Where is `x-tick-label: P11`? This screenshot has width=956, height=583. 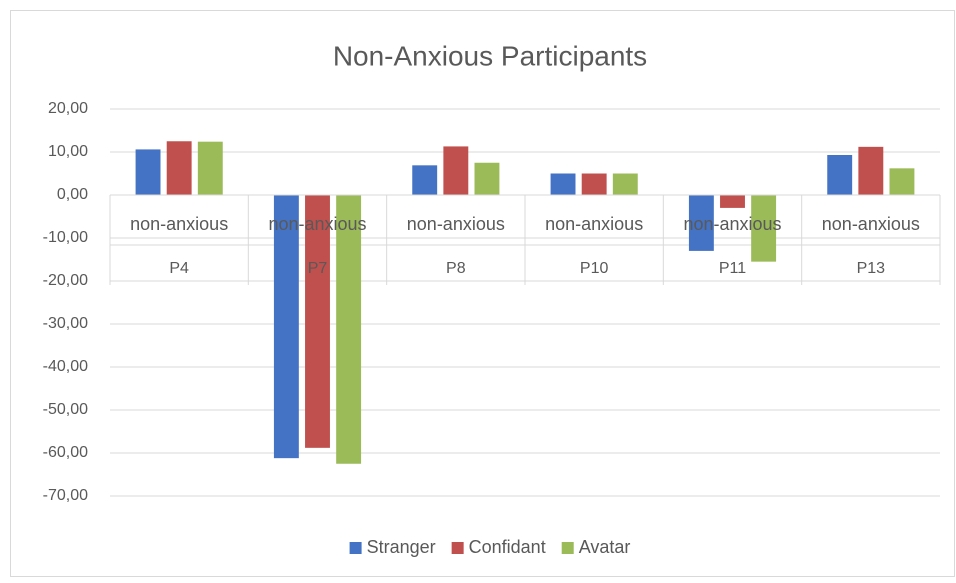
x-tick-label: P11 is located at coordinates (732, 268).